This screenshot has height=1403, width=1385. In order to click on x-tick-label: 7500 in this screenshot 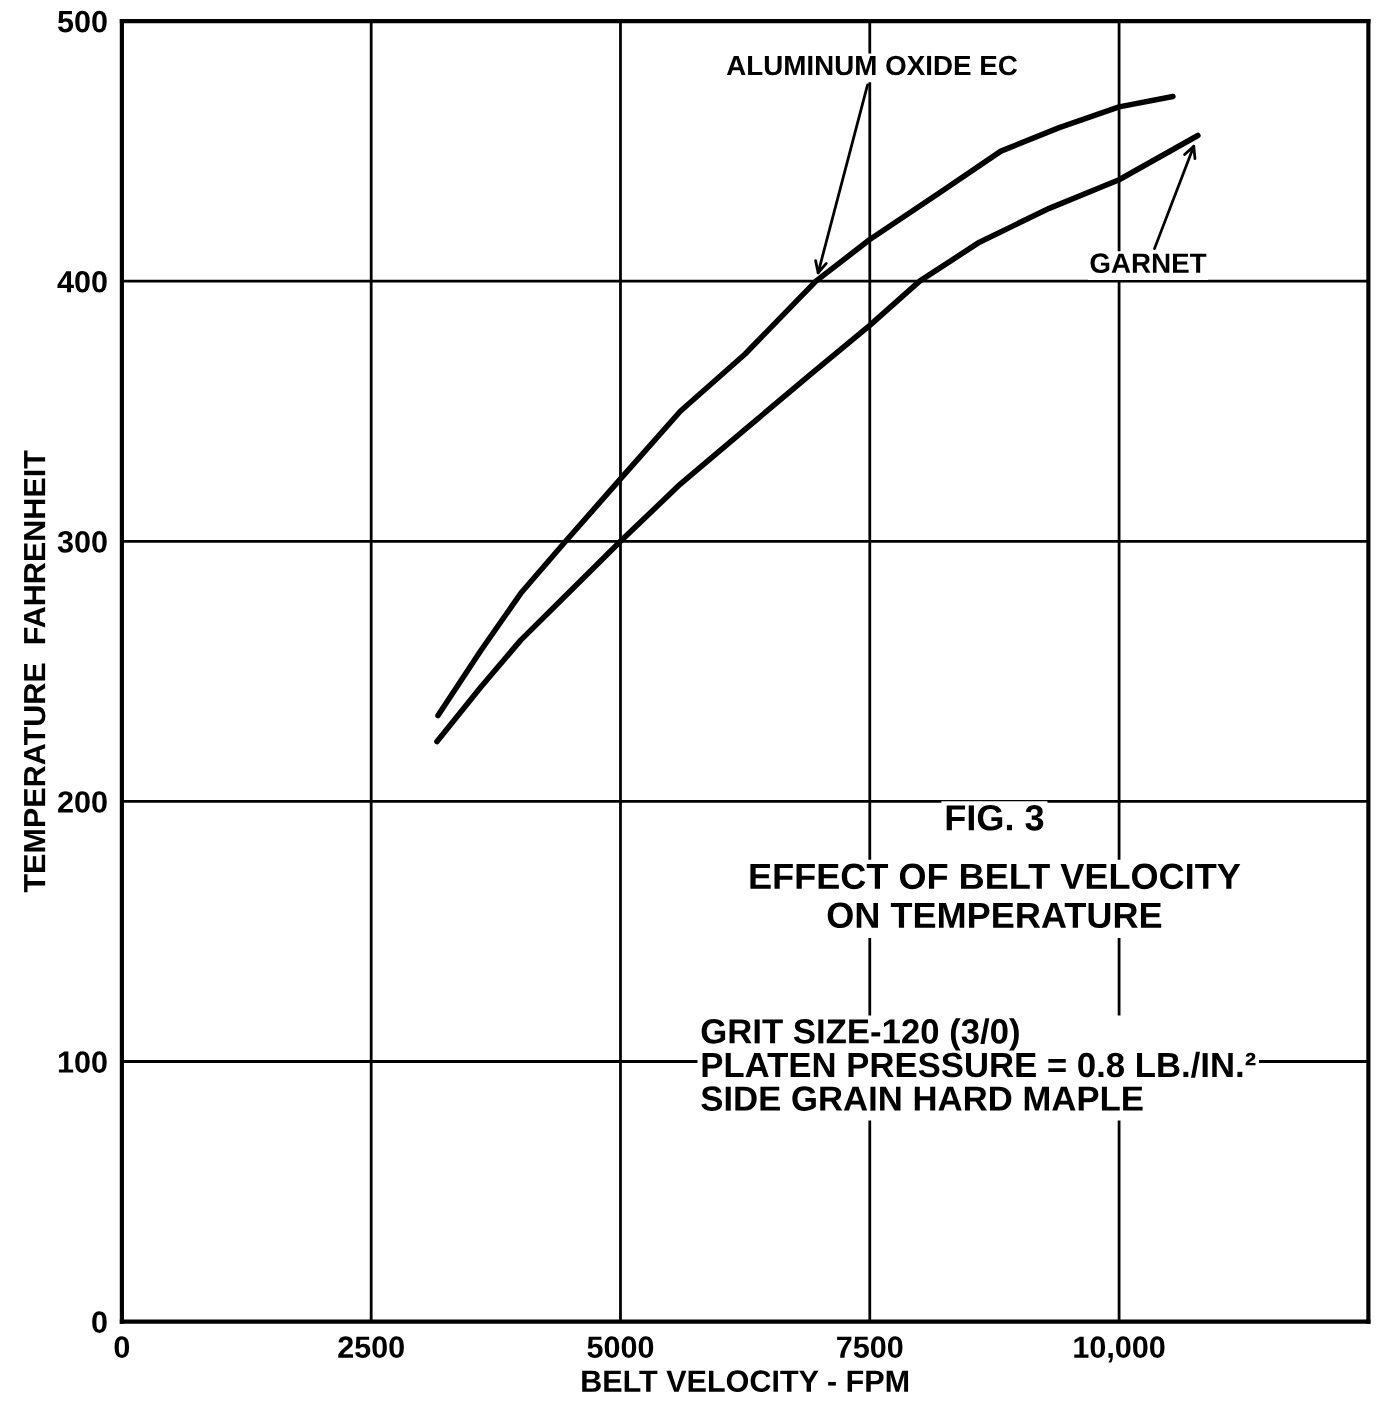, I will do `click(870, 1347)`.